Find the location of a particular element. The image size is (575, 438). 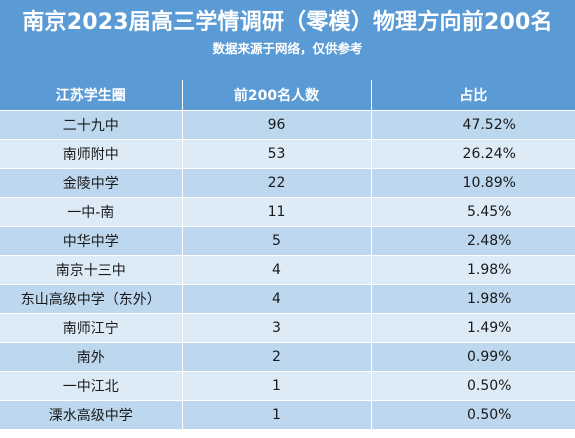

table-row: 南外 2 0.99% is located at coordinates (287, 357).